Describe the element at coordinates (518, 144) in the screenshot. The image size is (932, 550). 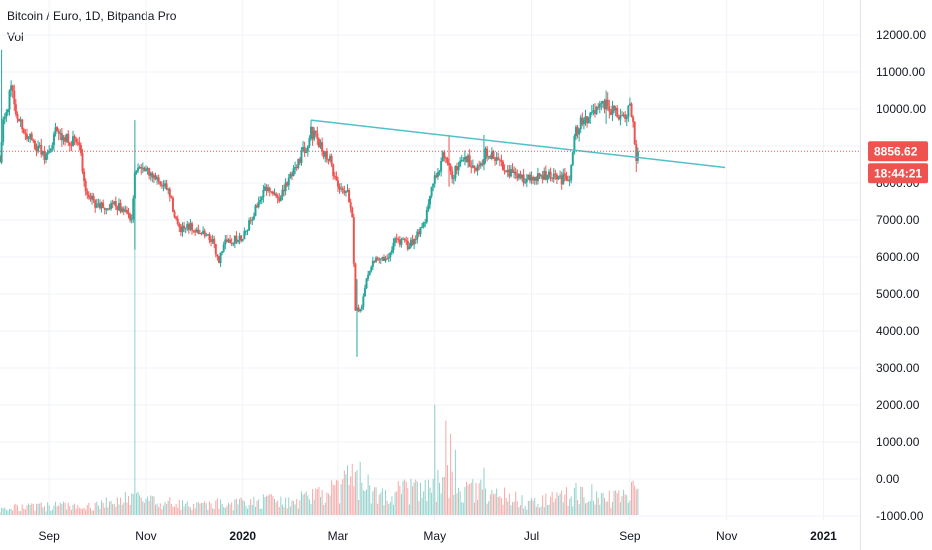
I see `trendline` at that location.